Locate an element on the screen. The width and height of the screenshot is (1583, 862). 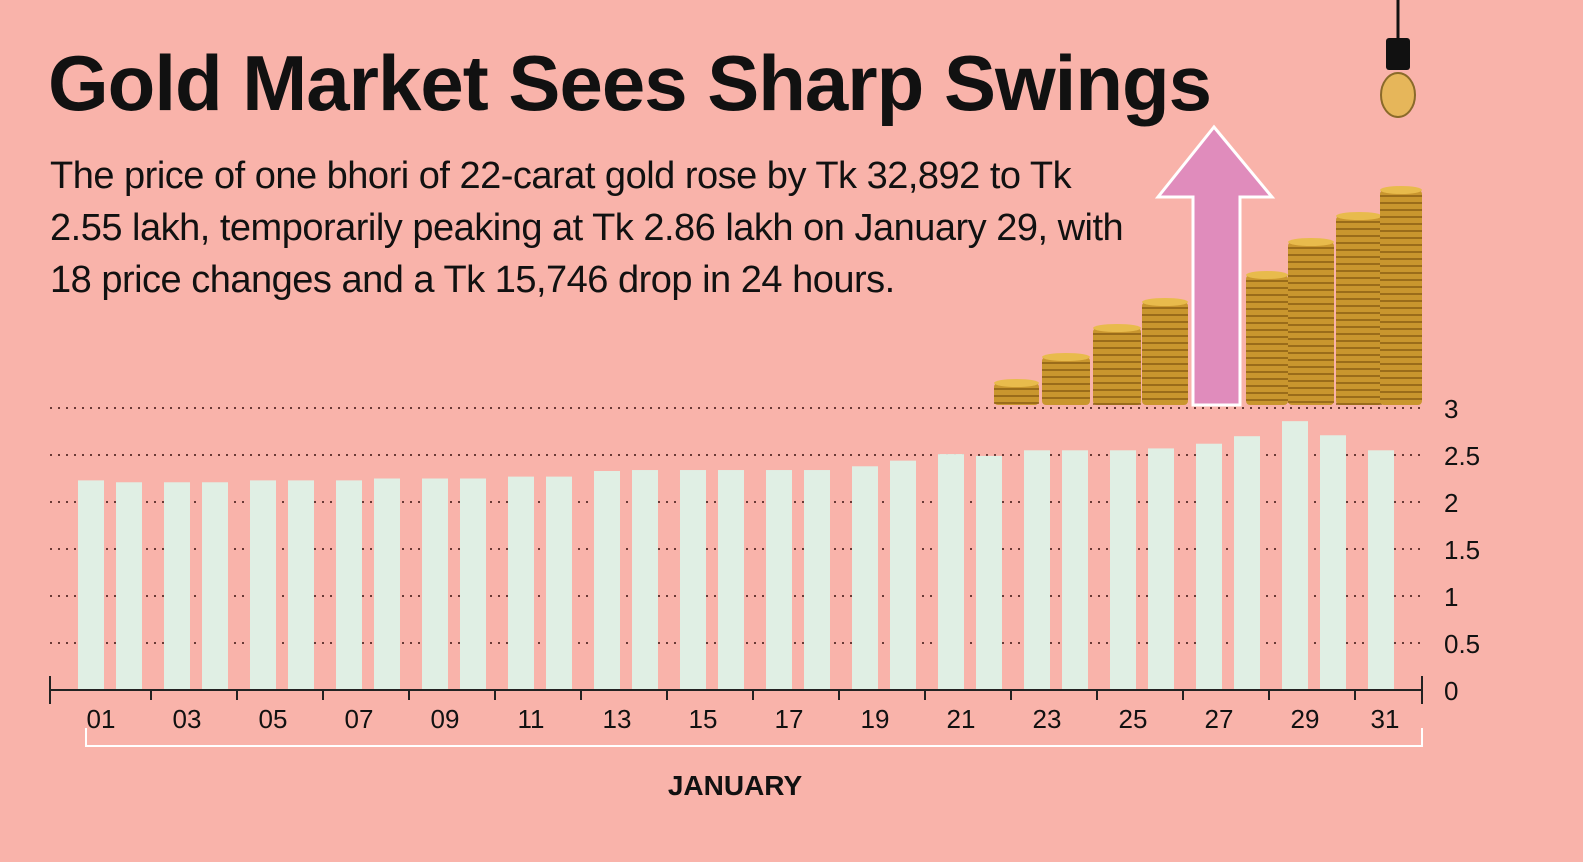
y-tick-label: 0 is located at coordinates (1451, 691).